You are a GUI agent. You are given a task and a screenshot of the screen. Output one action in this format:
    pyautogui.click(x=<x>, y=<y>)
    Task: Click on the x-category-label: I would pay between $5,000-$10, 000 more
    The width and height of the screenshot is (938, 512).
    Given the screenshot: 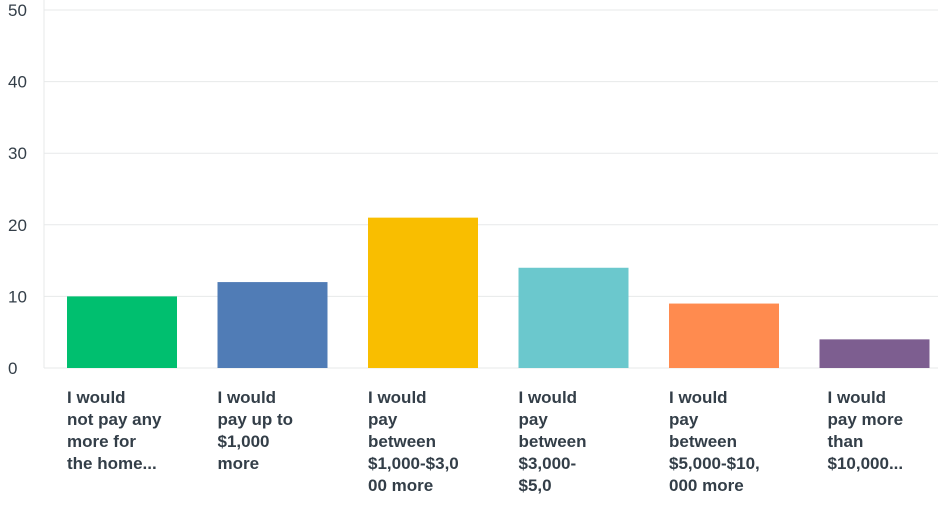 What is the action you would take?
    pyautogui.click(x=731, y=442)
    